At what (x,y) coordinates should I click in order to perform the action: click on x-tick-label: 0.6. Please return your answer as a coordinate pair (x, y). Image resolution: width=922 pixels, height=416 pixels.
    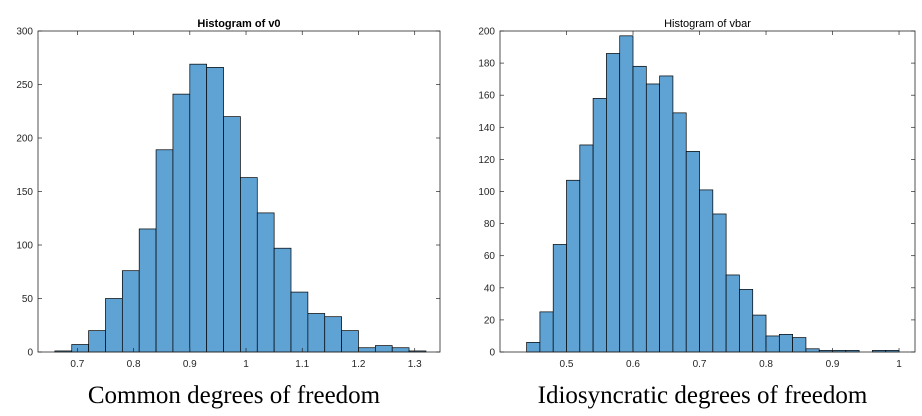
    Looking at the image, I should click on (633, 364).